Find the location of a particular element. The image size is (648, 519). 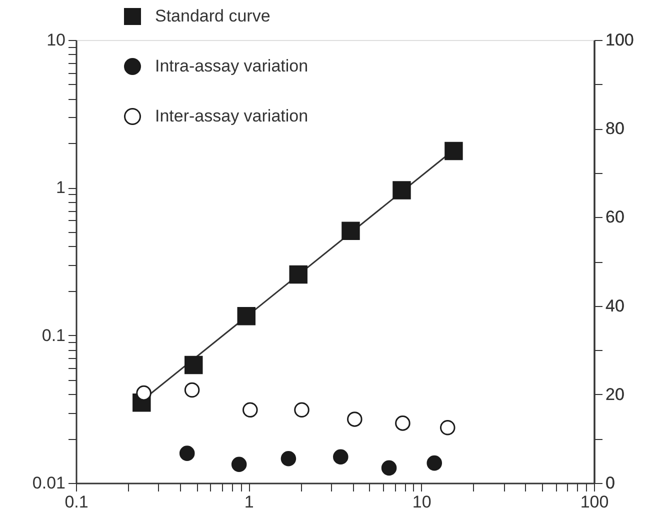

legend-label: Standard curve is located at coordinates (212, 16).